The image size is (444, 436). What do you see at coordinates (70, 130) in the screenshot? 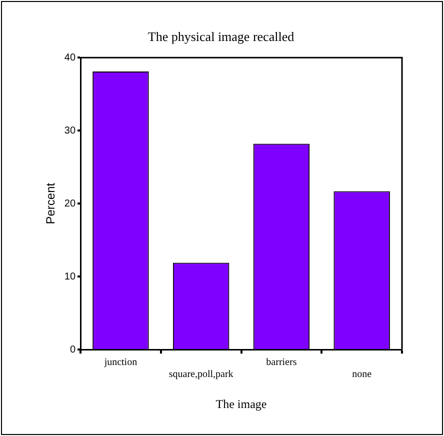
I see `y-tick-label: 30` at bounding box center [70, 130].